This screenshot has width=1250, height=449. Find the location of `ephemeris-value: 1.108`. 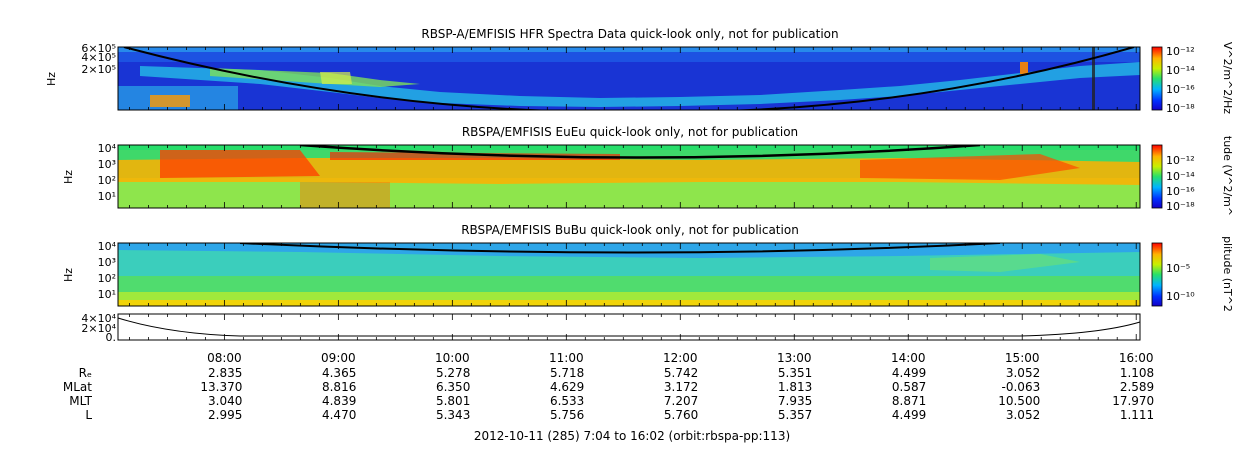

ephemeris-value: 1.108 is located at coordinates (1137, 373).